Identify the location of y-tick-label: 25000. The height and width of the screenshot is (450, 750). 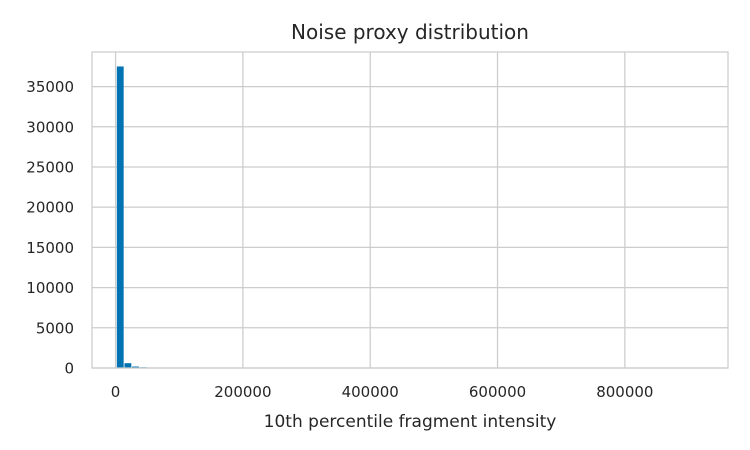
(50, 167).